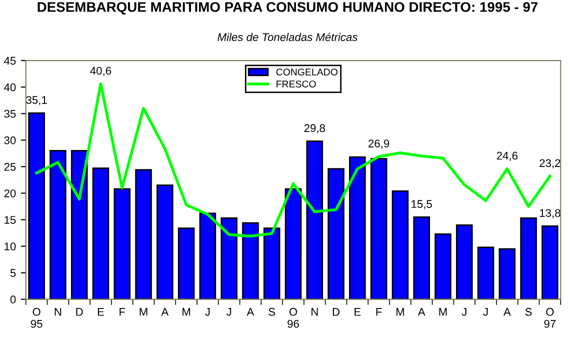  Describe the element at coordinates (550, 318) in the screenshot. I see `x-tick-label: O 97` at that location.